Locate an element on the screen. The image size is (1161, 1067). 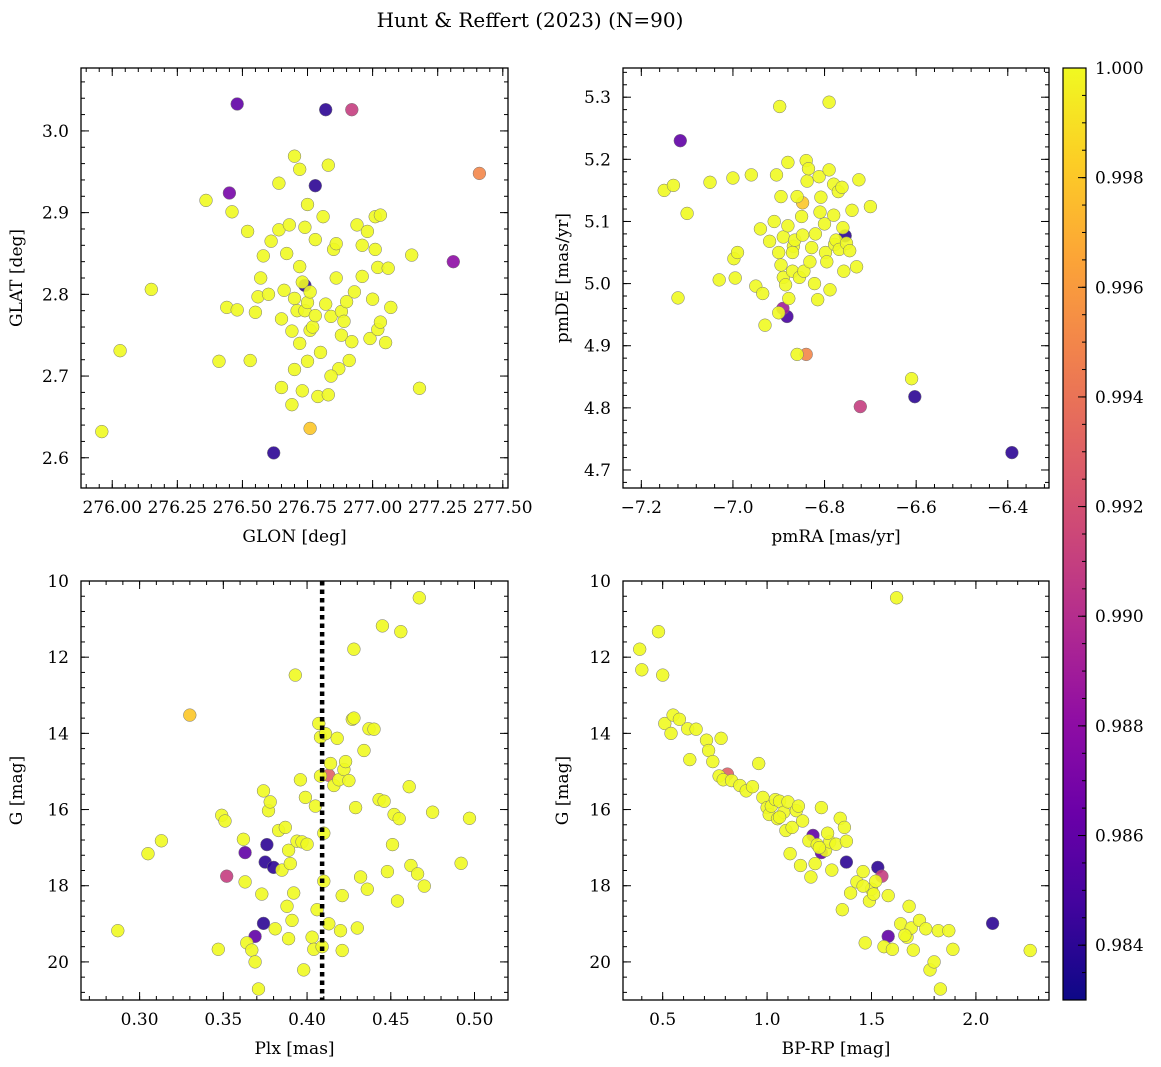
colorbar-tick-label: 0.994 is located at coordinates (1119, 398).